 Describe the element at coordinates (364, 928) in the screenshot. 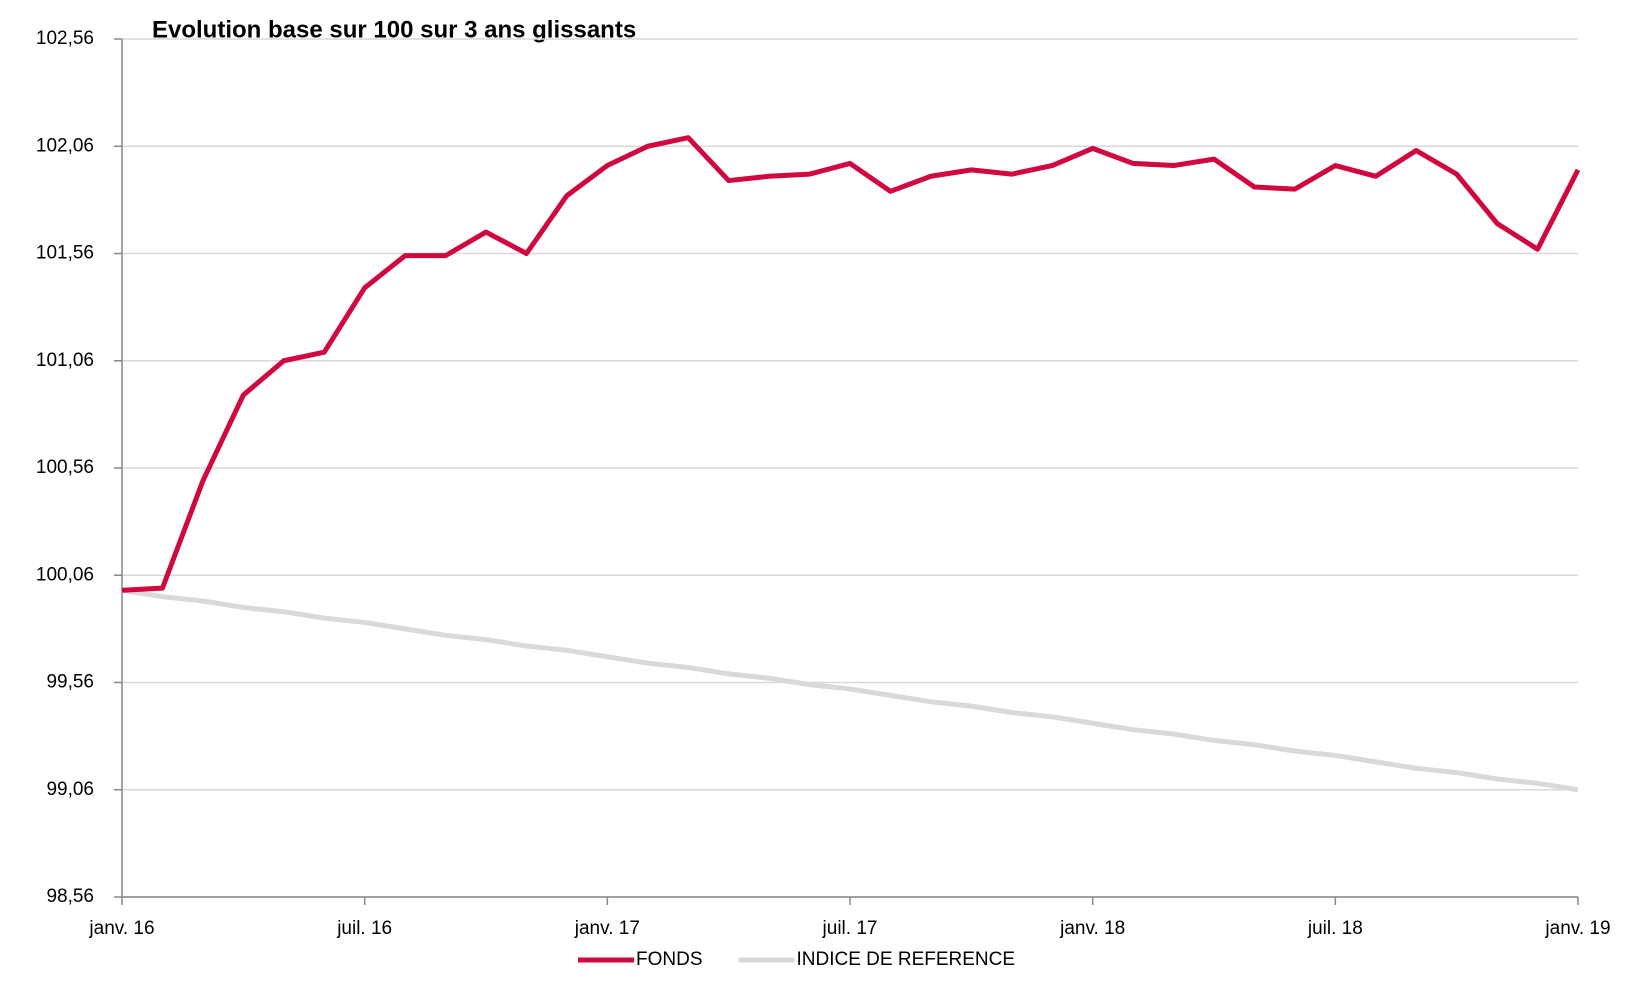

I see `x-tick-label: juil. 16` at that location.